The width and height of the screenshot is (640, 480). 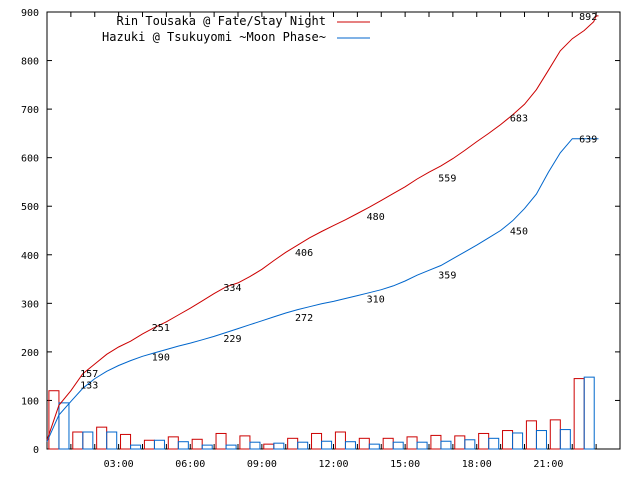 I want to click on y-tick-label: 100, so click(x=30, y=401).